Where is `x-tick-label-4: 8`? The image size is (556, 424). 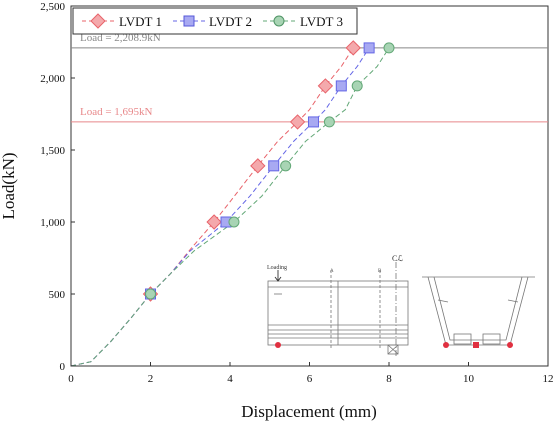 x-tick-label-4: 8 is located at coordinates (389, 379).